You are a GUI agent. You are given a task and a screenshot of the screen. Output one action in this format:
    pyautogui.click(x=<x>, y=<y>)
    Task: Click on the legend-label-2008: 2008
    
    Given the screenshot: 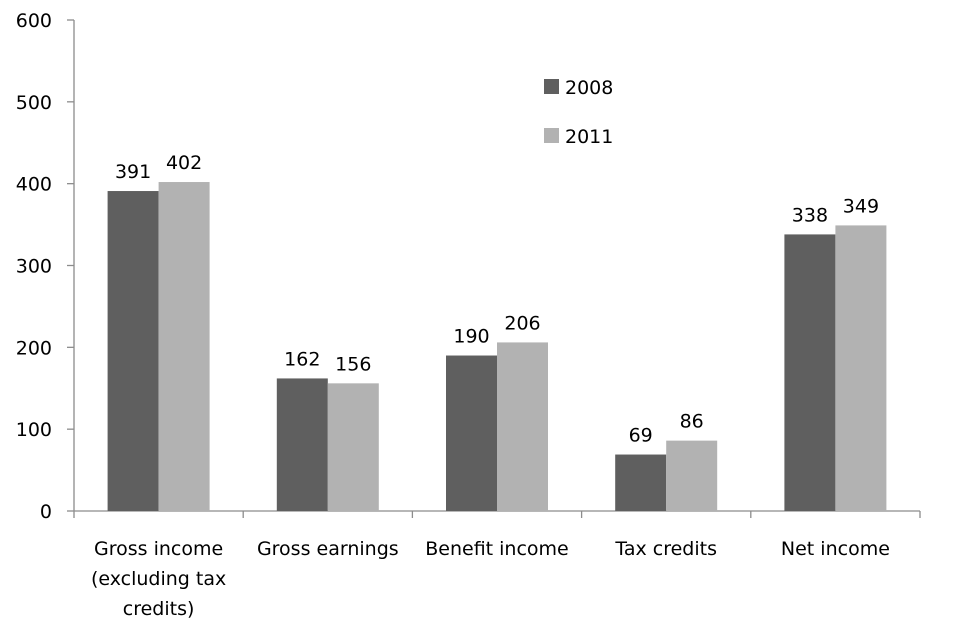 What is the action you would take?
    pyautogui.click(x=589, y=88)
    